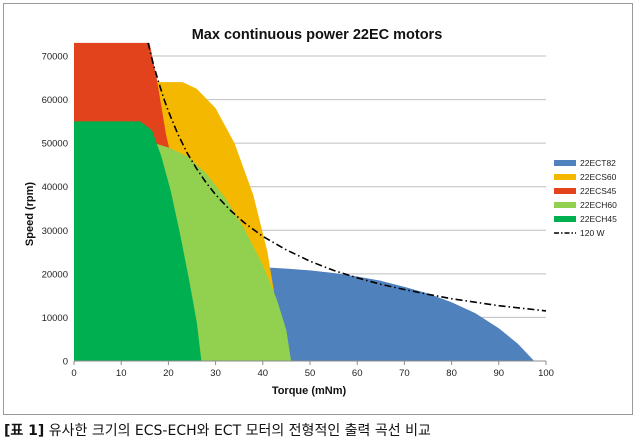  I want to click on legend-swatch-22ecs45, so click(565, 191).